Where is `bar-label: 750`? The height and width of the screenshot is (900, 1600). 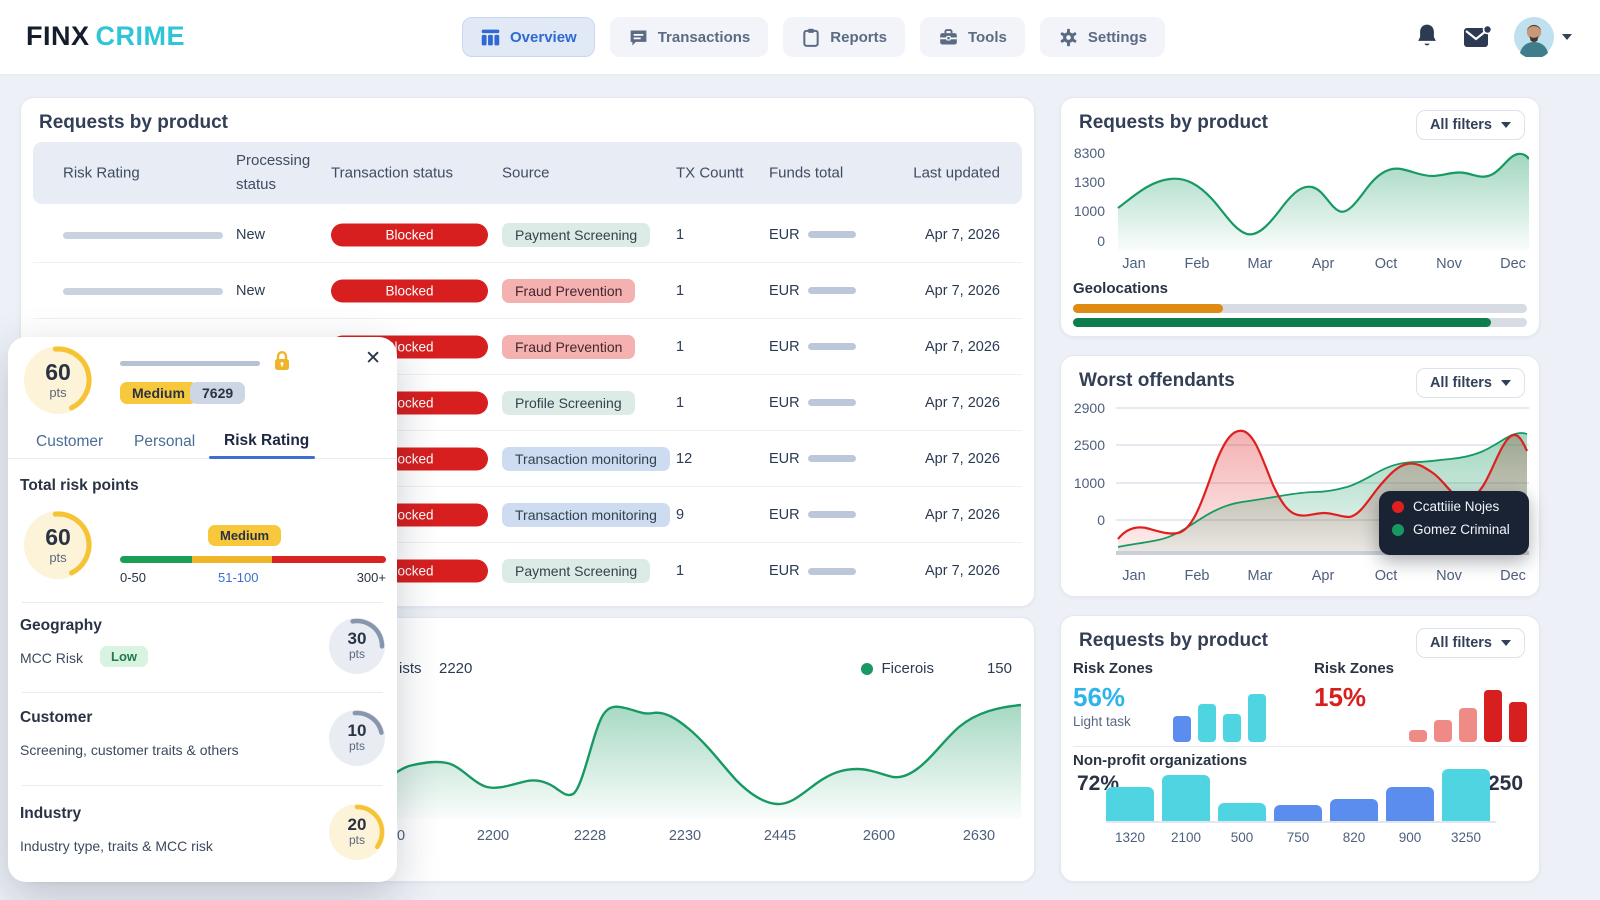
bar-label: 750 is located at coordinates (1298, 837).